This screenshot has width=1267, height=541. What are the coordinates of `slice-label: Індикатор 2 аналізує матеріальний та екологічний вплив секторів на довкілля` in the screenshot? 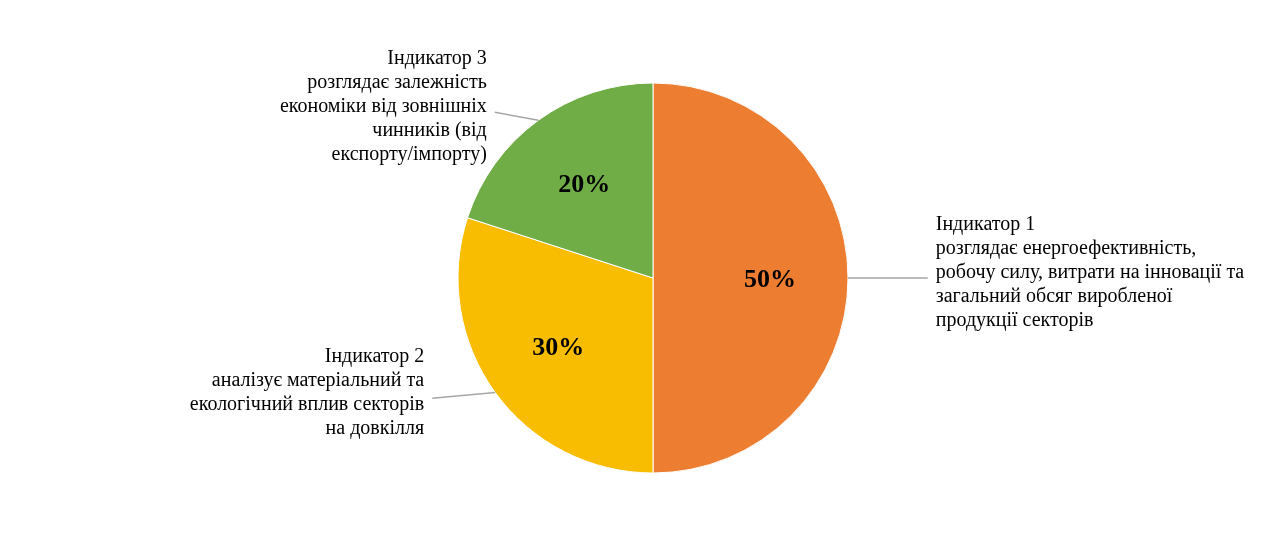 It's located at (307, 392).